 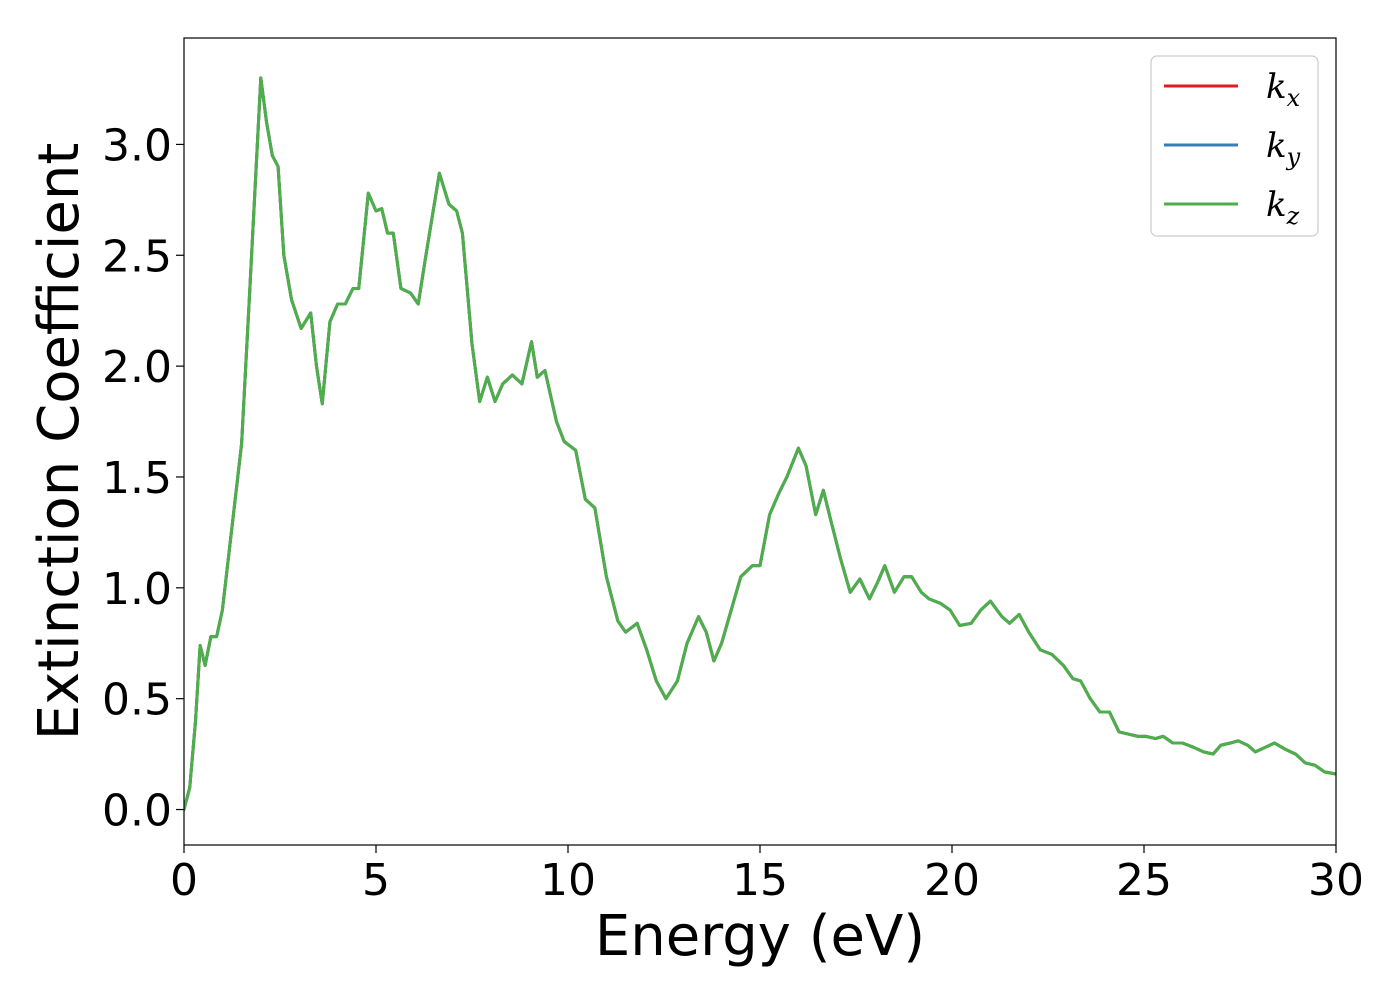 What do you see at coordinates (137, 700) in the screenshot?
I see `y-tick-label: 0.5` at bounding box center [137, 700].